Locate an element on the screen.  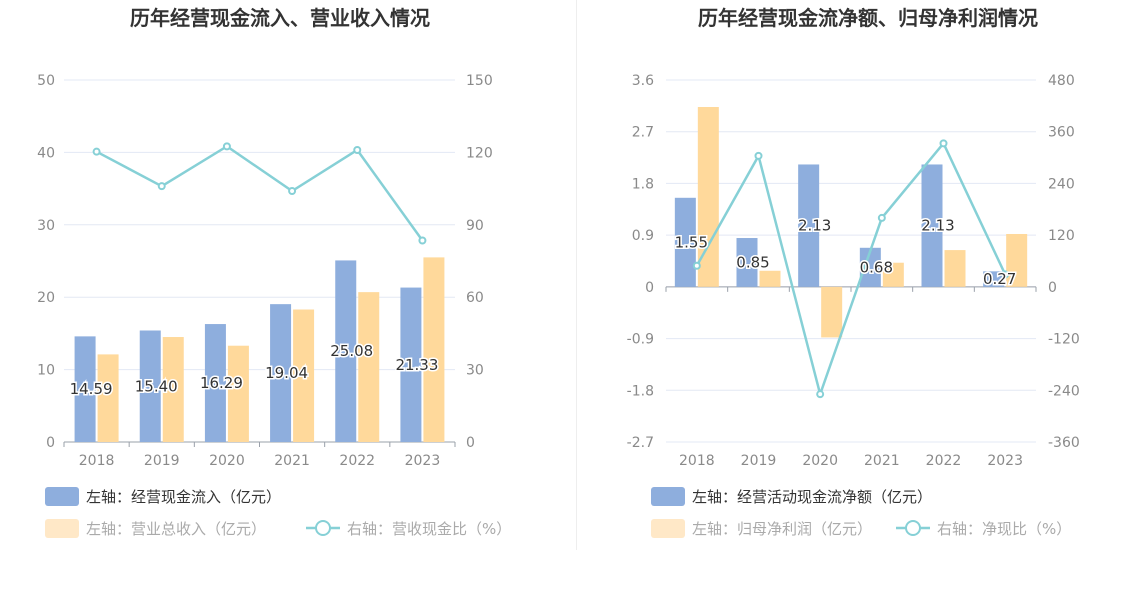
legend-label: 左轴：经营现金流入（亿元） is located at coordinates (183, 497).